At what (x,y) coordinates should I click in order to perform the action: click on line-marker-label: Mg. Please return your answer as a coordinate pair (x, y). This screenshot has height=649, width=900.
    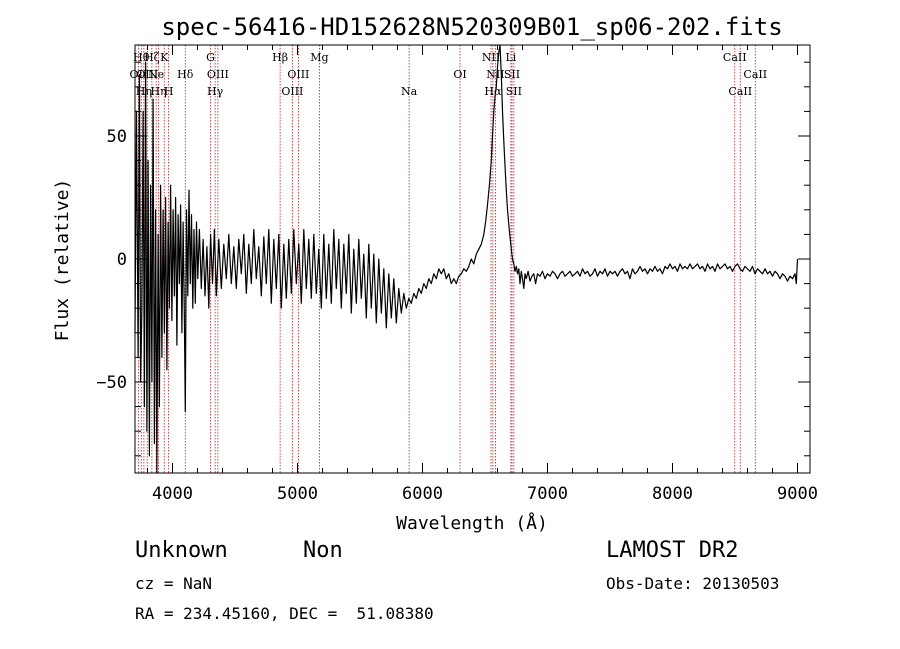
    Looking at the image, I should click on (319, 57).